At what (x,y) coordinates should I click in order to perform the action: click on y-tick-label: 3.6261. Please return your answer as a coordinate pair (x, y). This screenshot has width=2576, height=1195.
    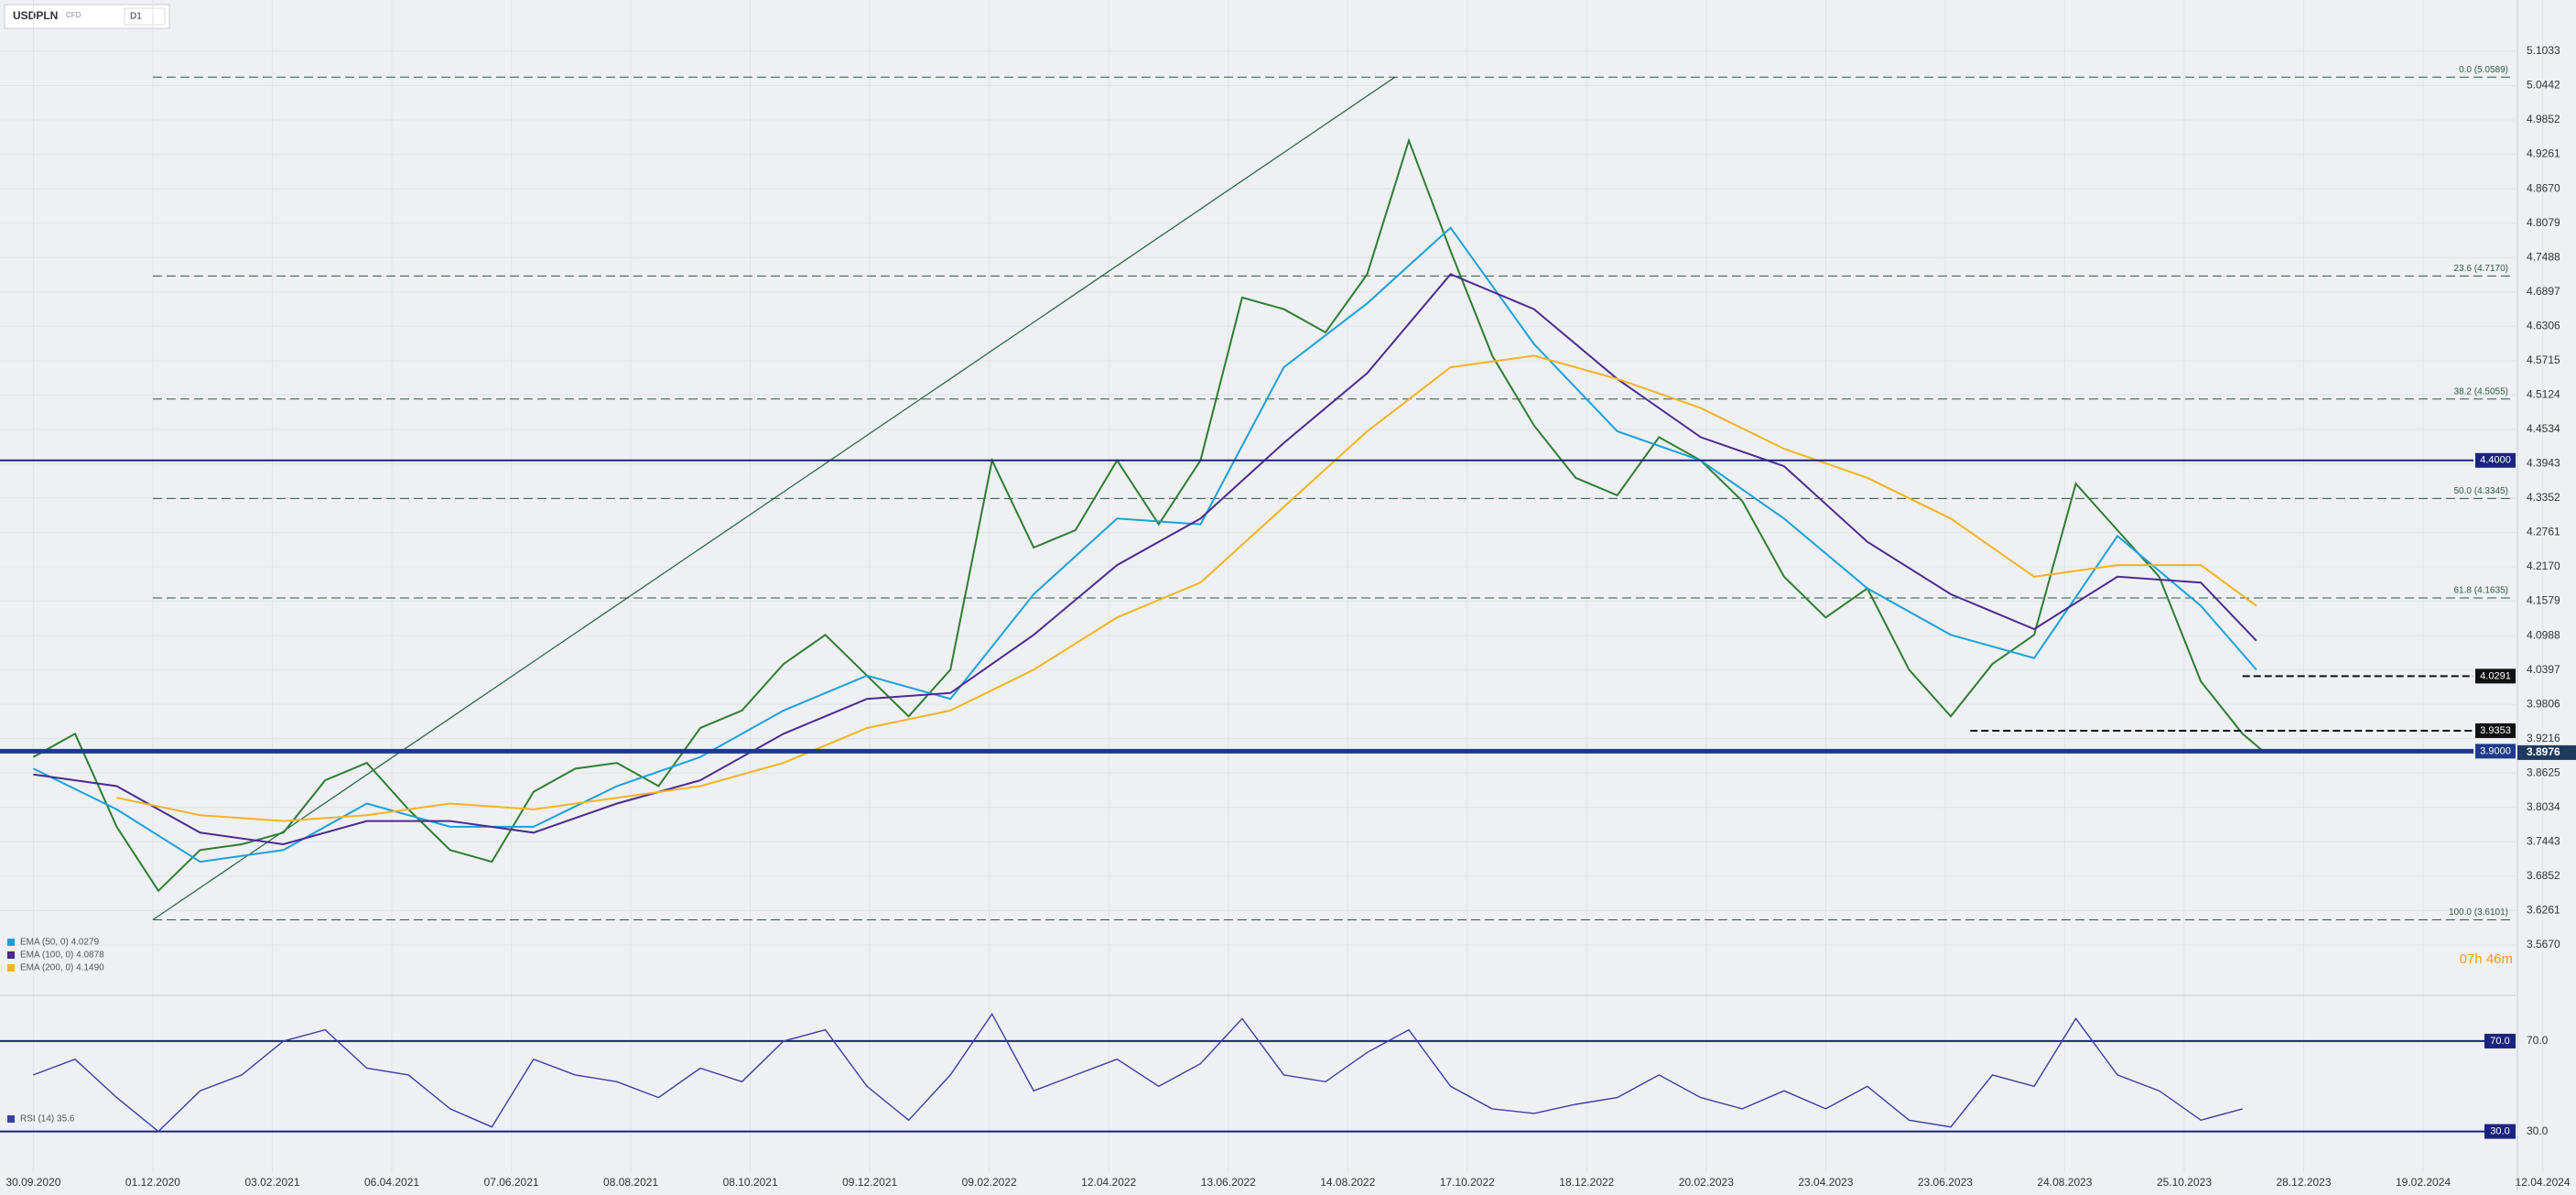
    Looking at the image, I should click on (2544, 910).